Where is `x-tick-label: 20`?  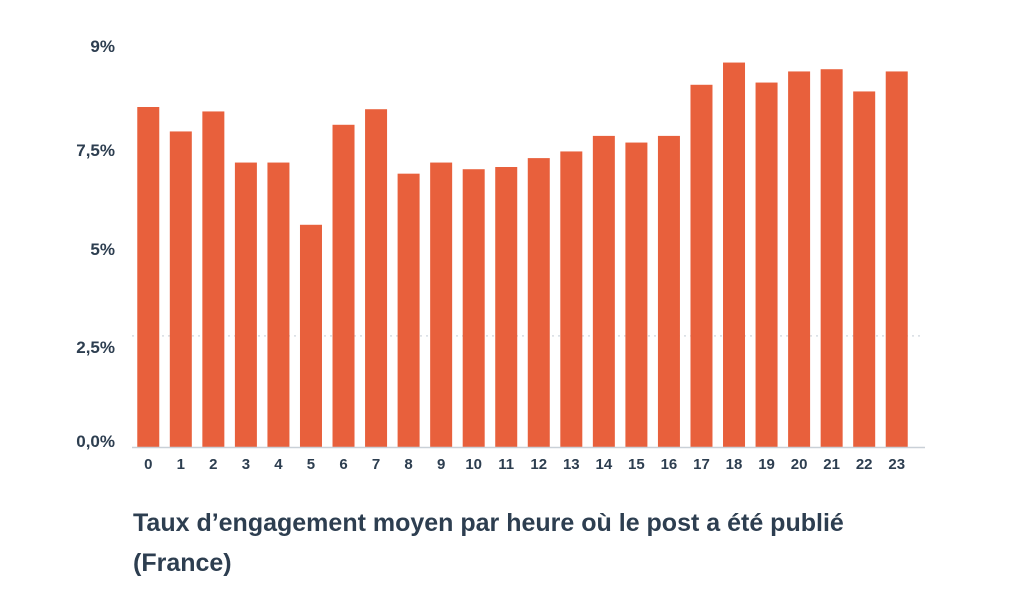
x-tick-label: 20 is located at coordinates (799, 464).